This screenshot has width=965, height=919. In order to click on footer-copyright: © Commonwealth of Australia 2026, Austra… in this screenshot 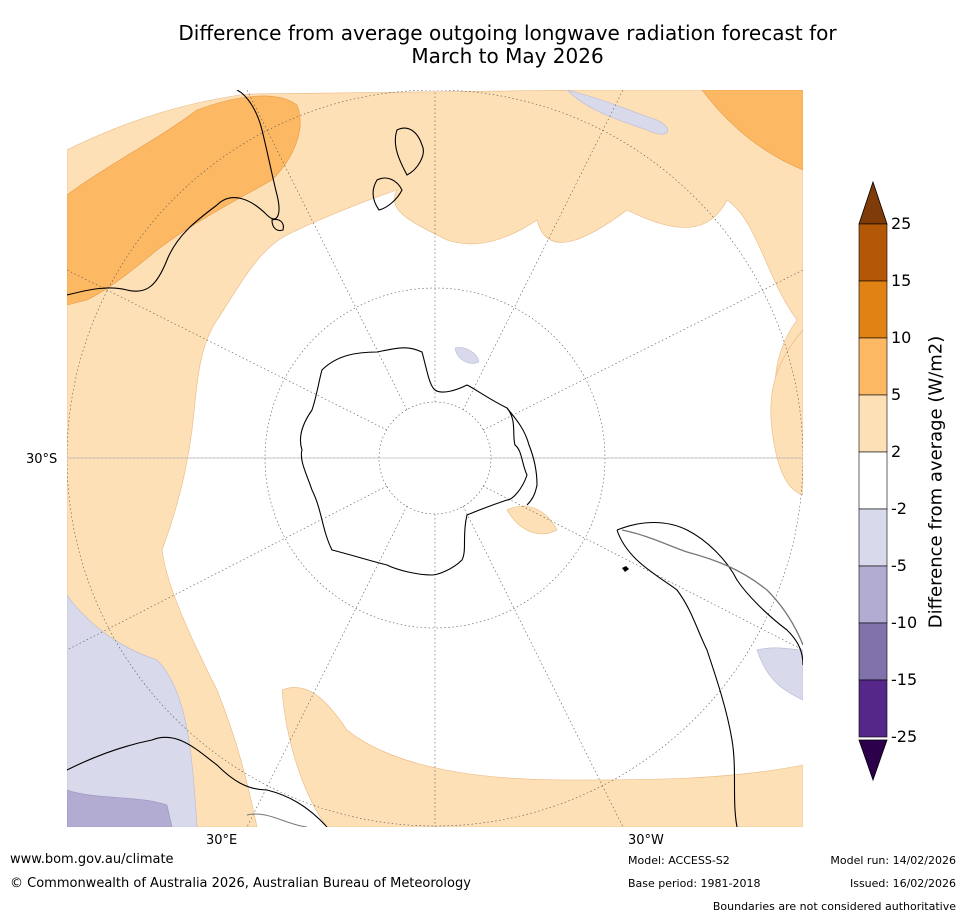, I will do `click(240, 883)`.